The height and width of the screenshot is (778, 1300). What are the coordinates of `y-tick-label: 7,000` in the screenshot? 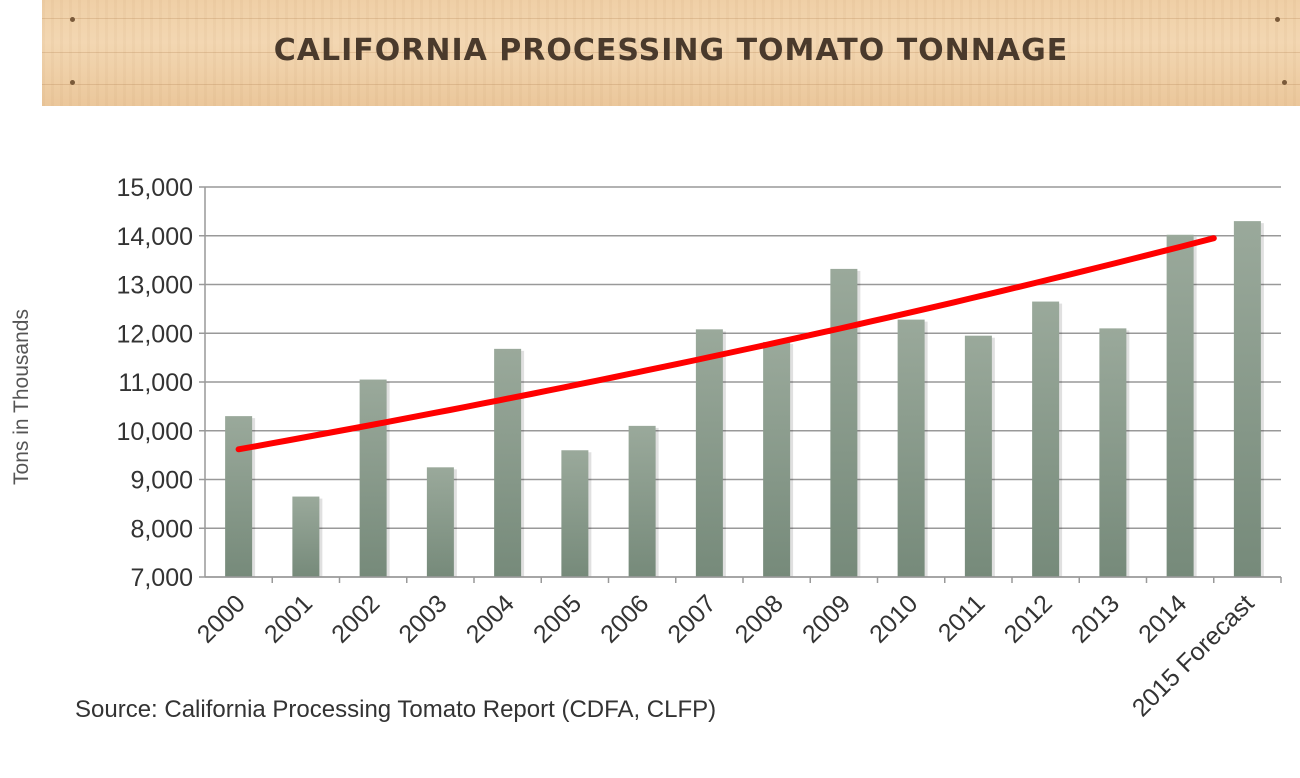 It's located at (161, 578).